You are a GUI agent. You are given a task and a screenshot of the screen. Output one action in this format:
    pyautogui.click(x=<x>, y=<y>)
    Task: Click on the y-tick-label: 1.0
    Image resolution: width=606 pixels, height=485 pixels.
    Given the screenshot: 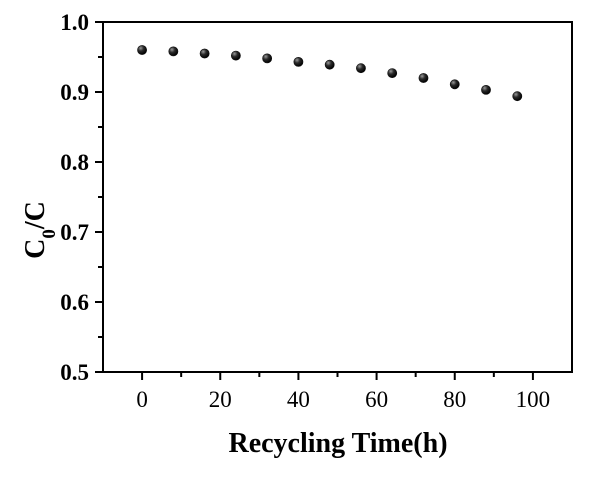 What is the action you would take?
    pyautogui.click(x=74, y=22)
    